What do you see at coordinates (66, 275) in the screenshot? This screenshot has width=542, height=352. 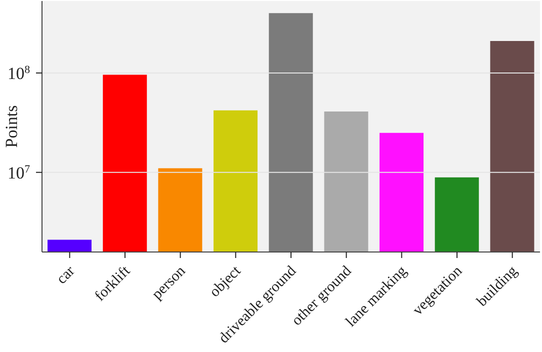 I see `x-tick-label: car` at bounding box center [66, 275].